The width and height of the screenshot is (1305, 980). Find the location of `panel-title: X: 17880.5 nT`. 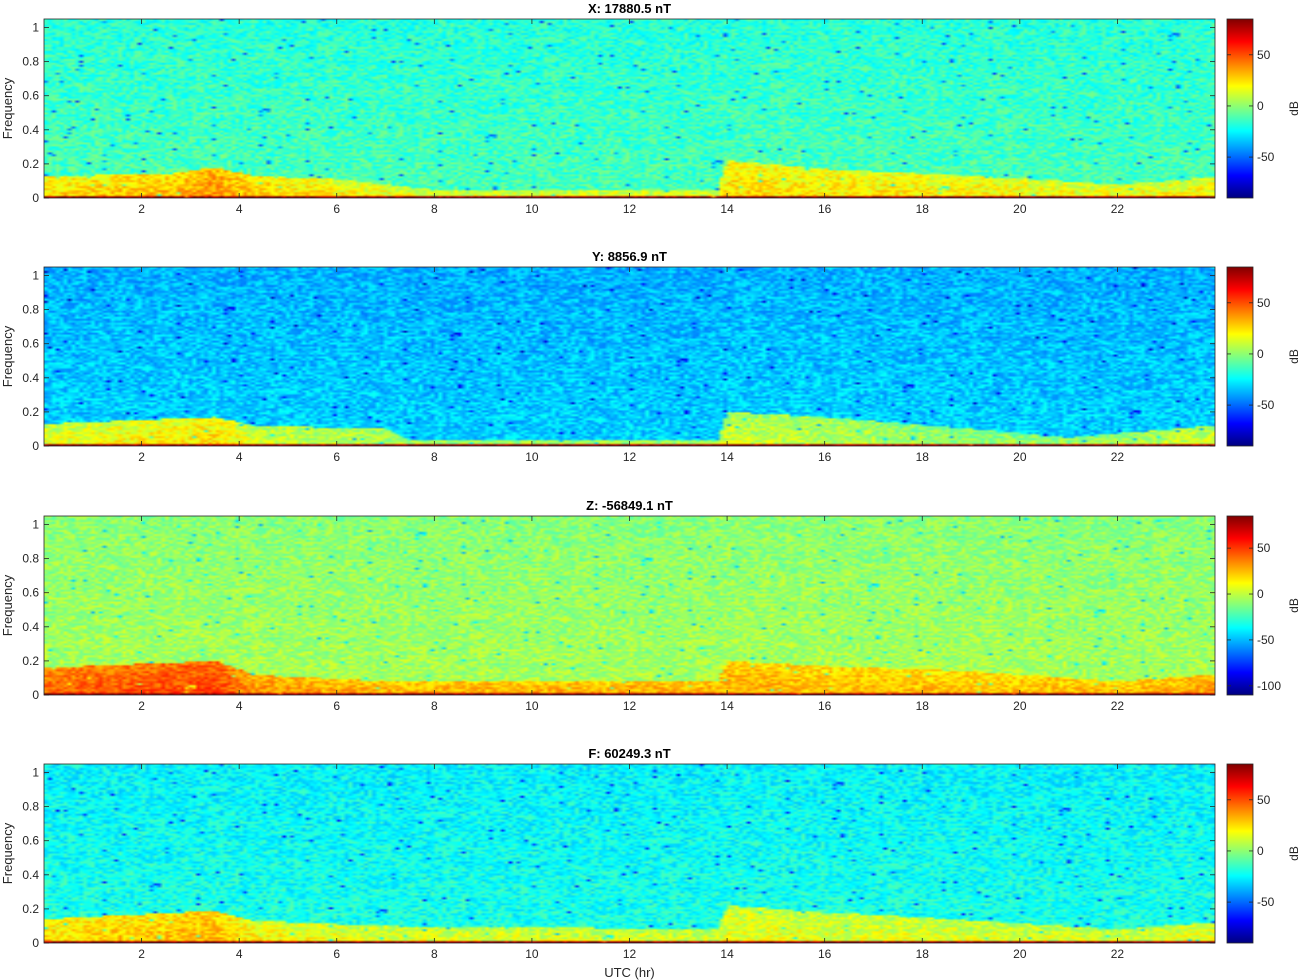

panel-title: X: 17880.5 nT is located at coordinates (629, 8).